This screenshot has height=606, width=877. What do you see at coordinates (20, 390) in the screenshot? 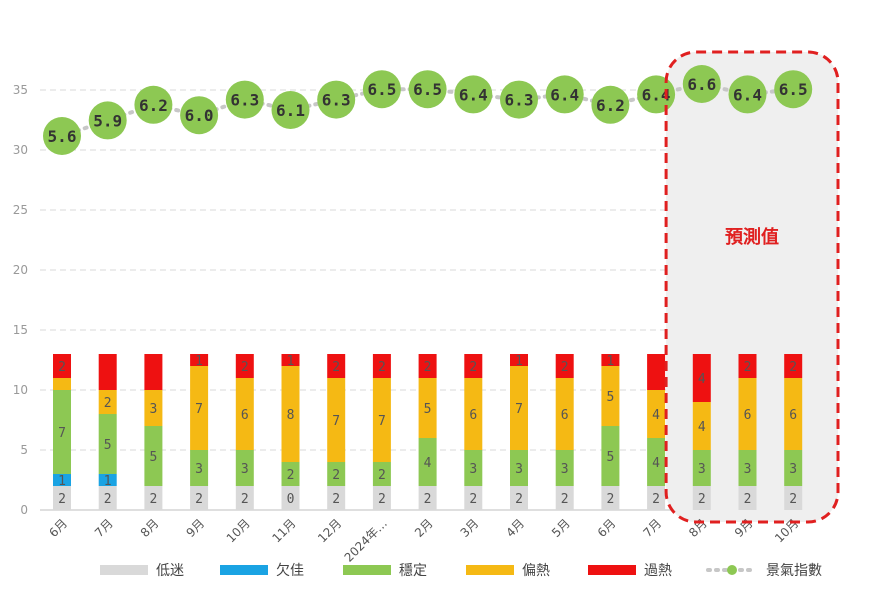
I see `y-tick-label: 10` at bounding box center [20, 390].